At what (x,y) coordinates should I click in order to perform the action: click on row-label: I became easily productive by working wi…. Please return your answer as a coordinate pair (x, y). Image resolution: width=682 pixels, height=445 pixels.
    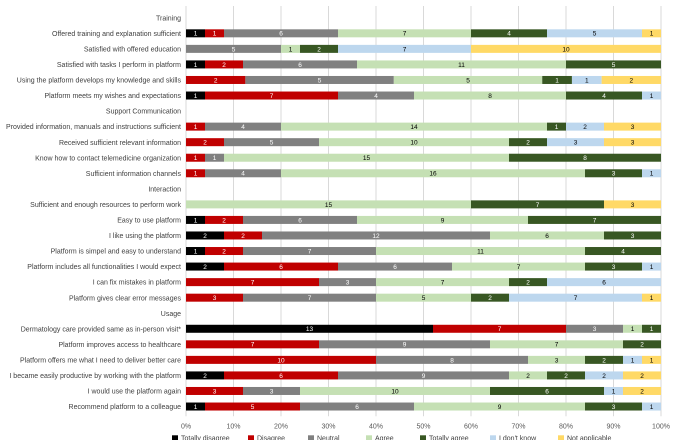
    Looking at the image, I should click on (95, 376).